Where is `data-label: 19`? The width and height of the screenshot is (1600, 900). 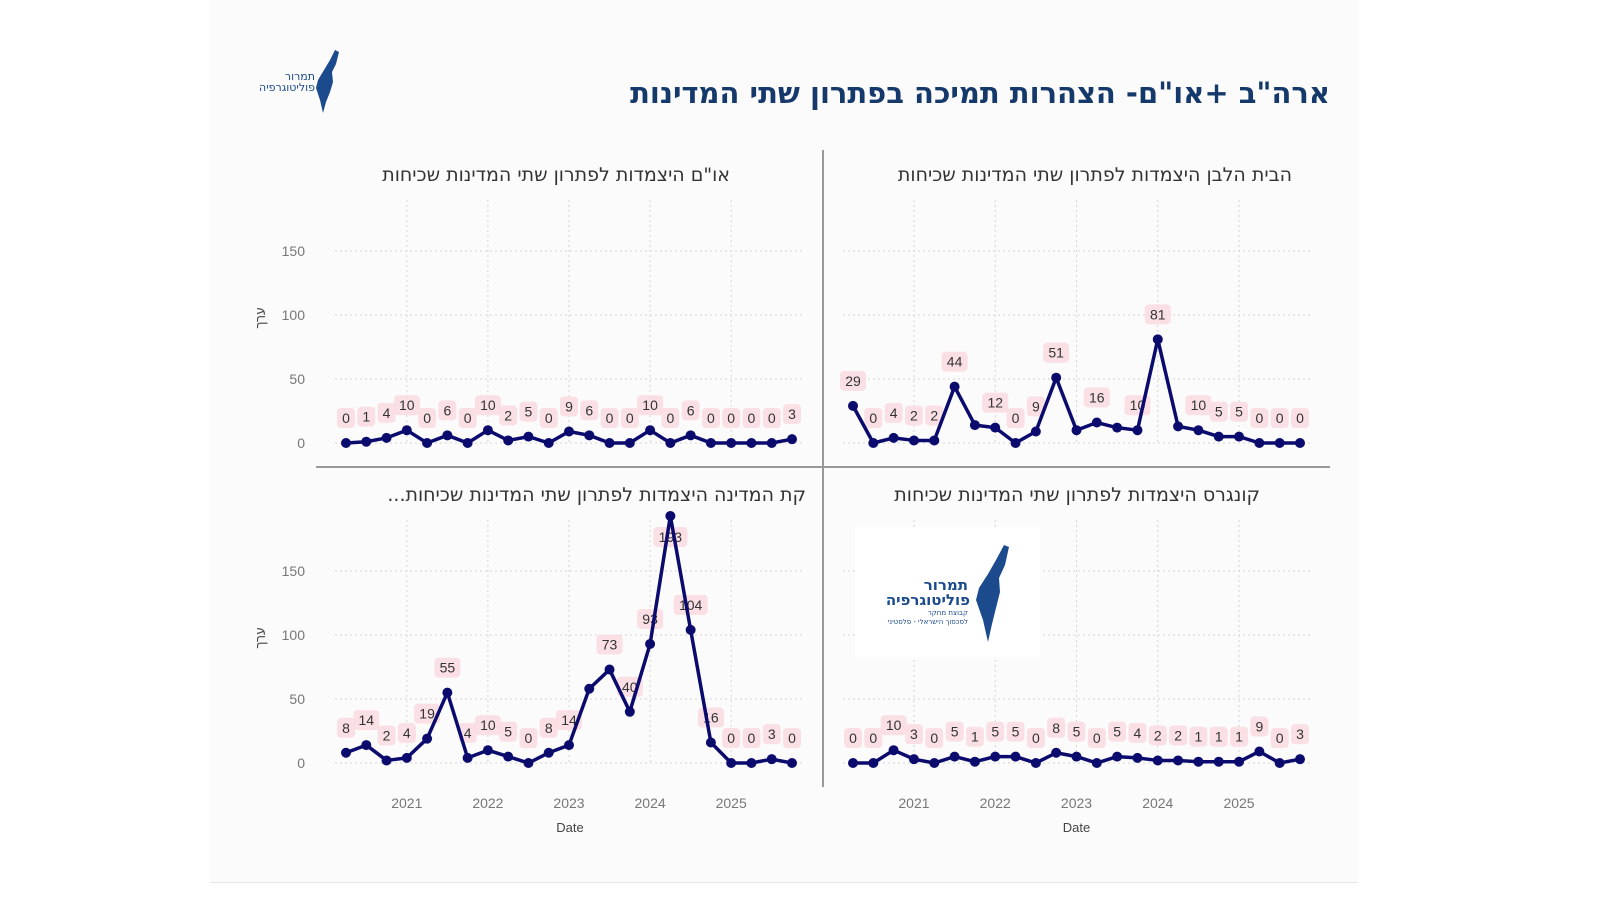
data-label: 19 is located at coordinates (427, 714).